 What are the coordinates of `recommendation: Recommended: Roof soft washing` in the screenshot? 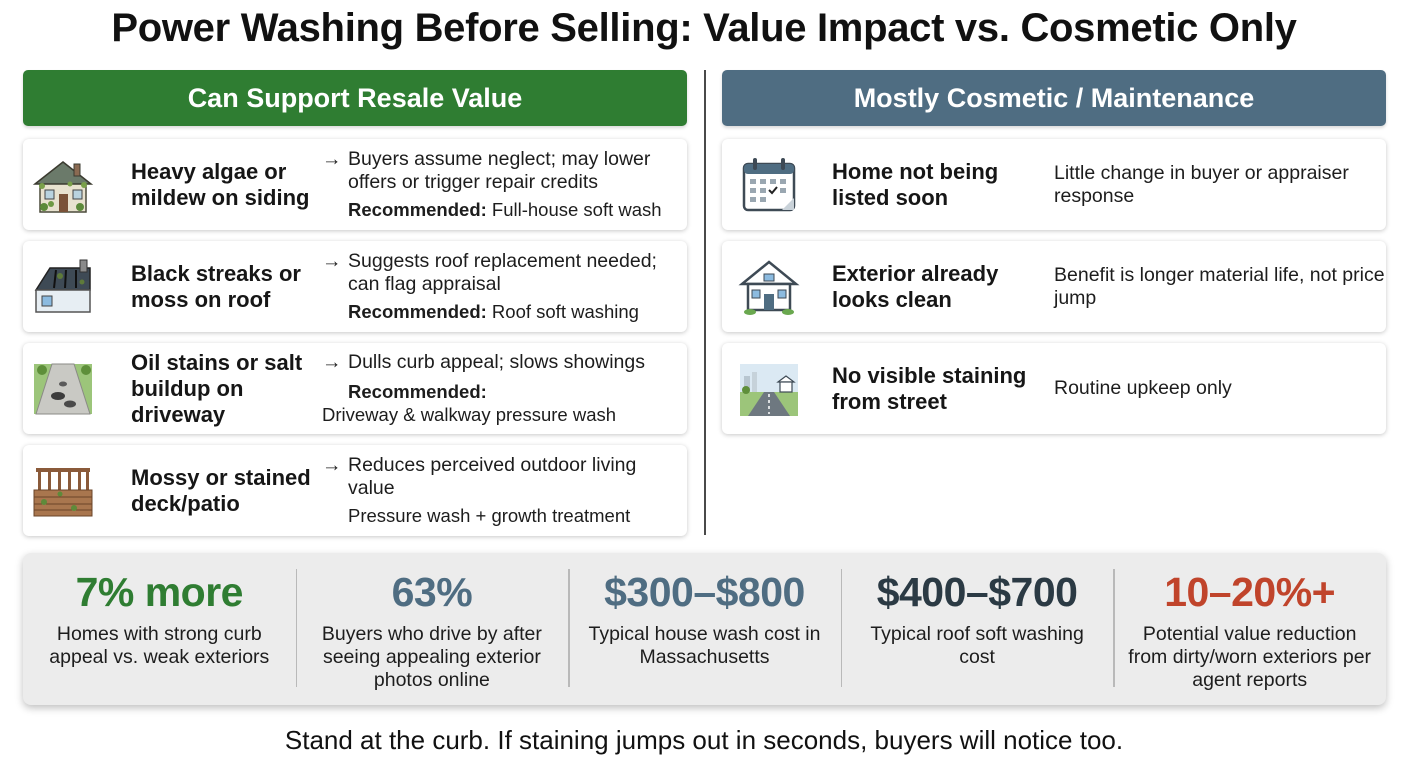 It's located at (493, 311).